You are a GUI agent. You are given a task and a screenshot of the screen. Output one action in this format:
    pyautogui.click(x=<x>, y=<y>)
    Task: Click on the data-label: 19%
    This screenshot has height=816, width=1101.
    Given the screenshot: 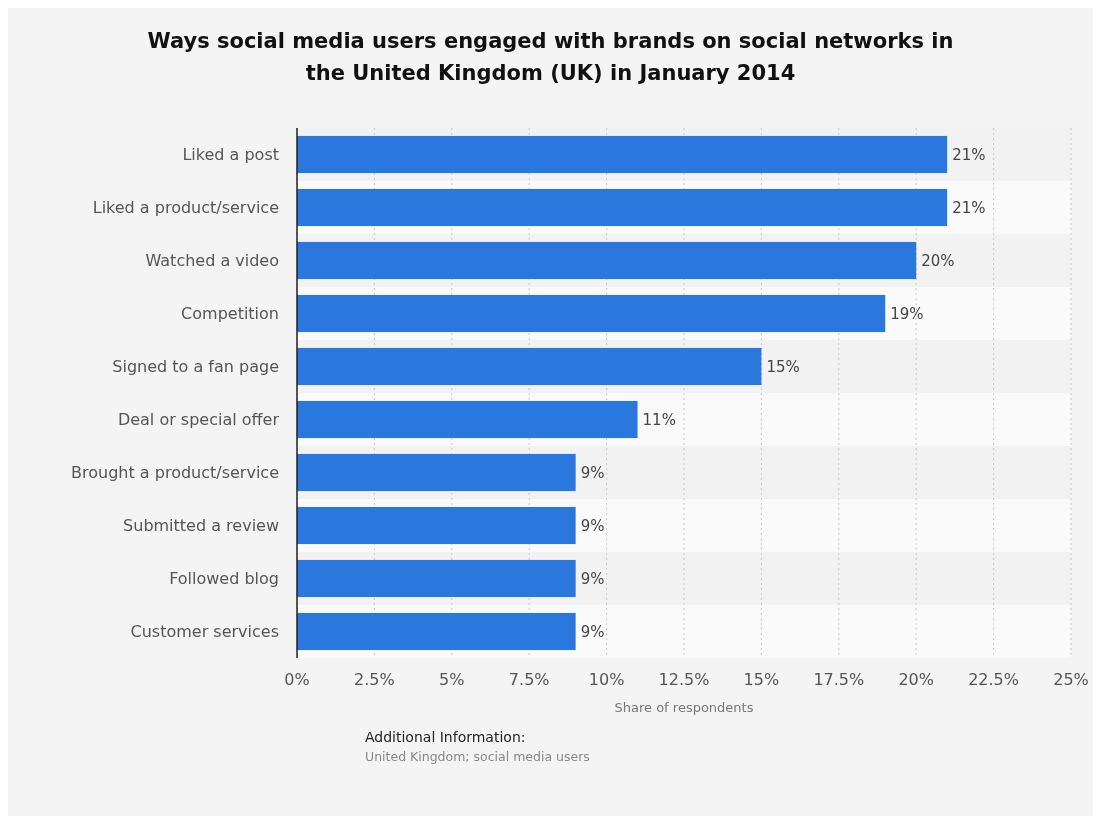 What is the action you would take?
    pyautogui.click(x=907, y=313)
    